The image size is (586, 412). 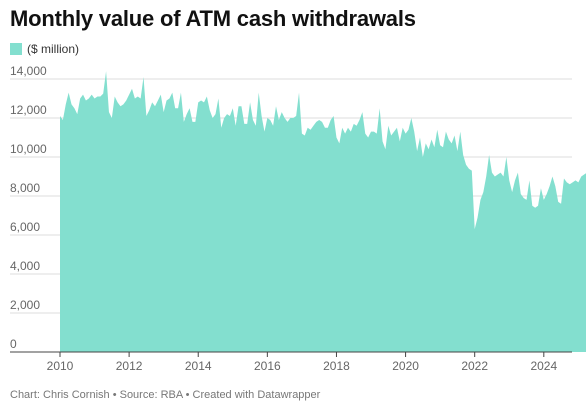 What do you see at coordinates (267, 366) in the screenshot?
I see `x-tick-label: 2016` at bounding box center [267, 366].